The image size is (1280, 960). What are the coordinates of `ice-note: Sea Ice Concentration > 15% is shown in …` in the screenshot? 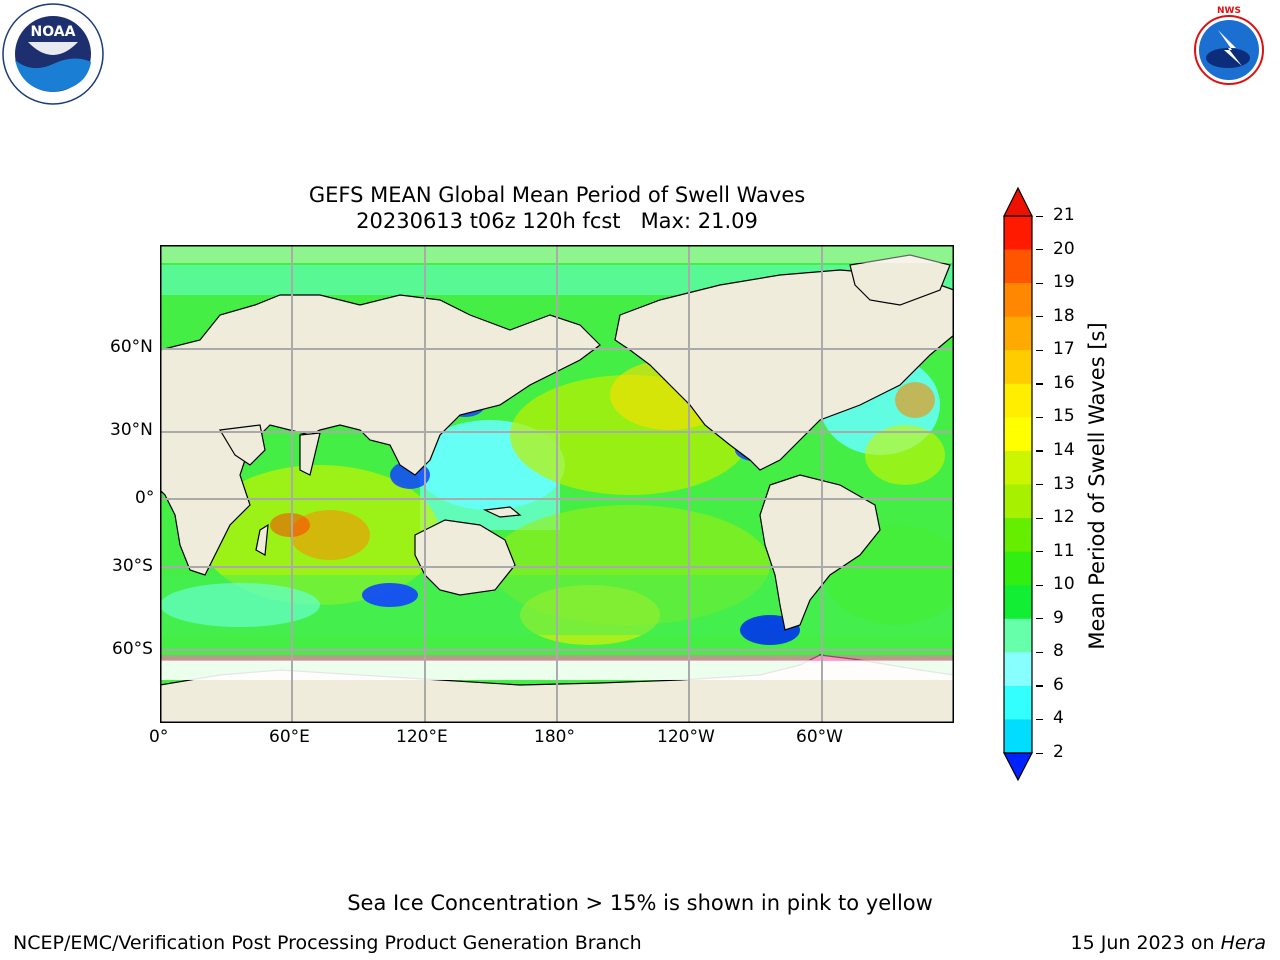 It's located at (640, 903).